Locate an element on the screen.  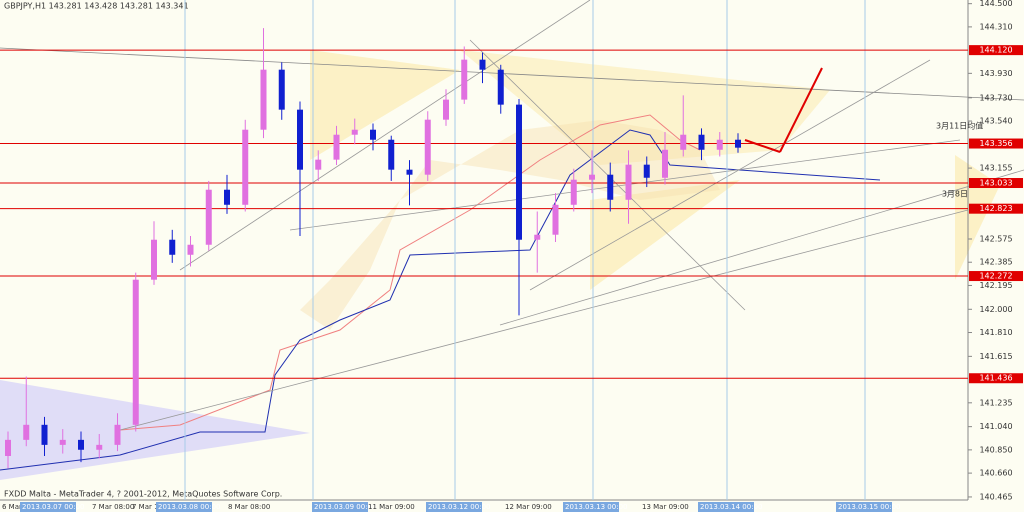
x-tick-label: 7 Mar 16:00 is located at coordinates (153, 507).